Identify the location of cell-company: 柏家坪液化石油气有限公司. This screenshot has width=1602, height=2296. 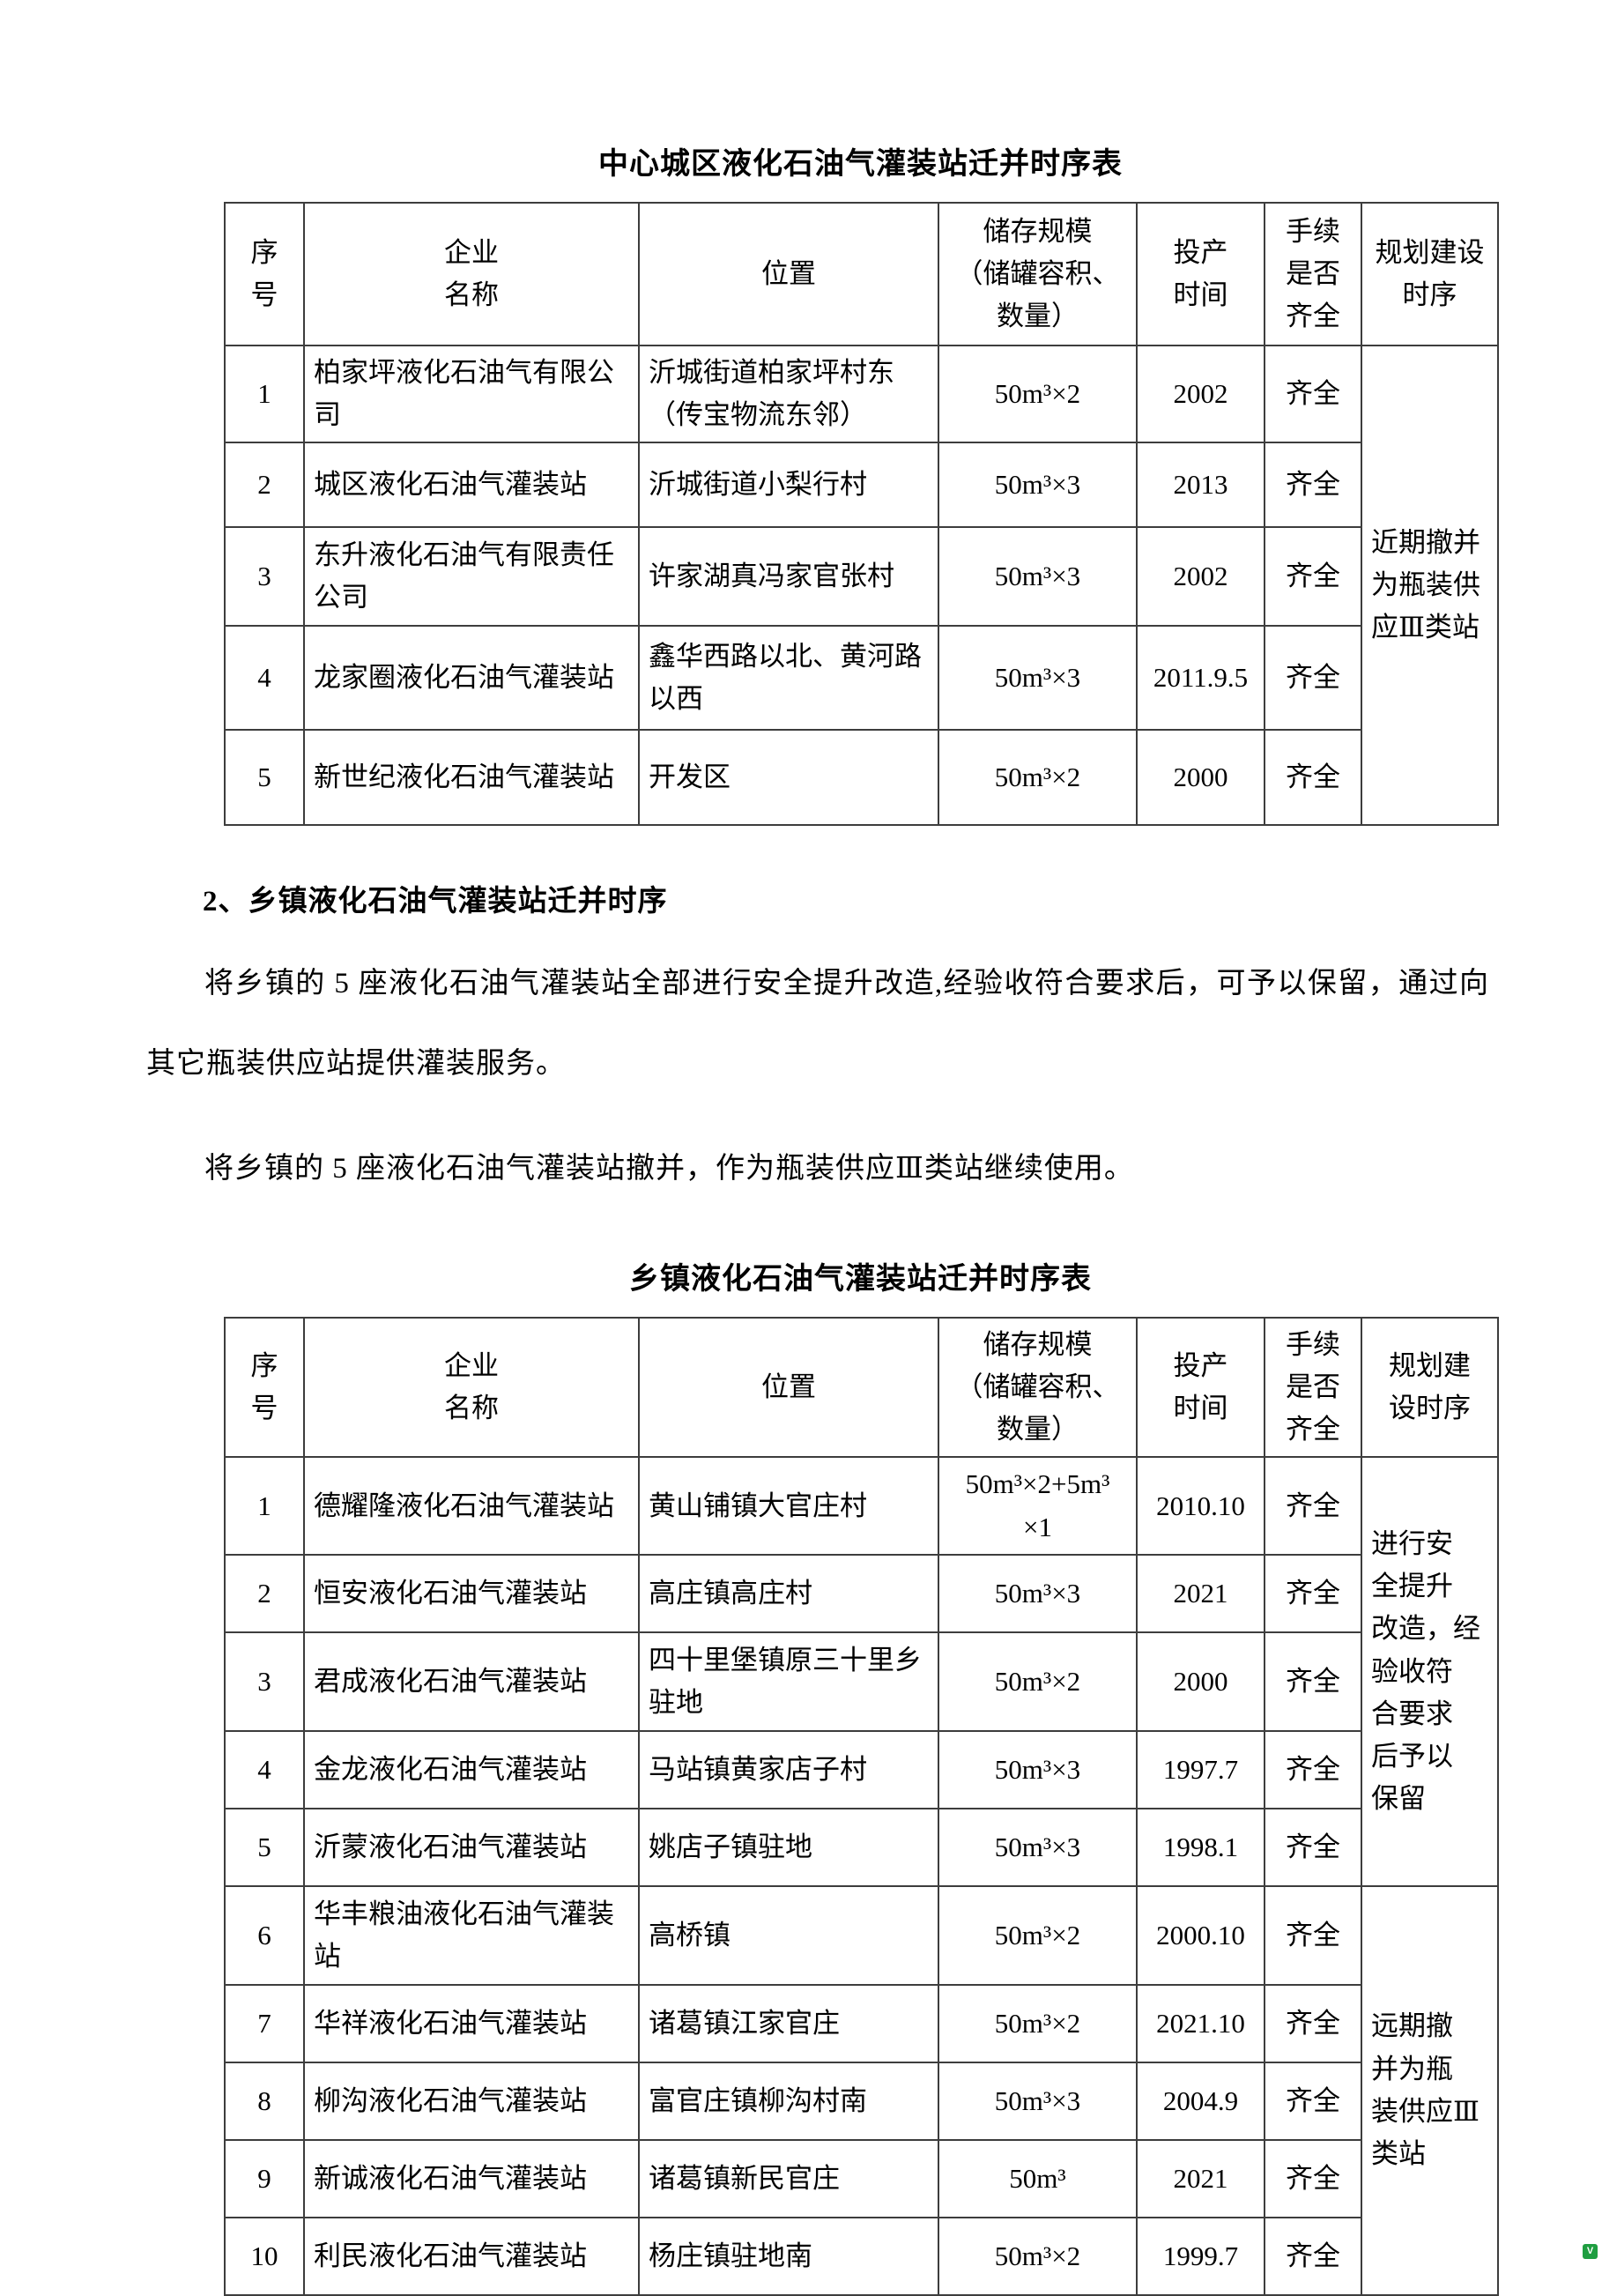
(471, 394).